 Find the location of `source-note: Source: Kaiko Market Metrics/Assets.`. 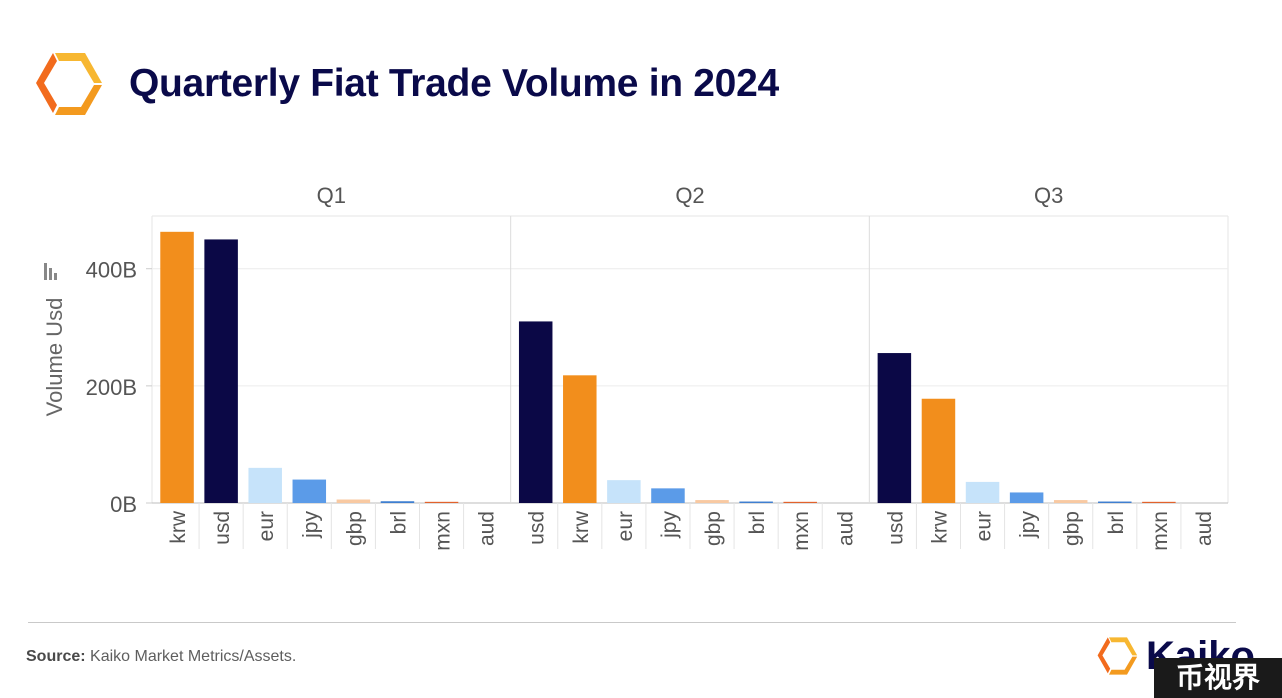

source-note: Source: Kaiko Market Metrics/Assets. is located at coordinates (161, 657).